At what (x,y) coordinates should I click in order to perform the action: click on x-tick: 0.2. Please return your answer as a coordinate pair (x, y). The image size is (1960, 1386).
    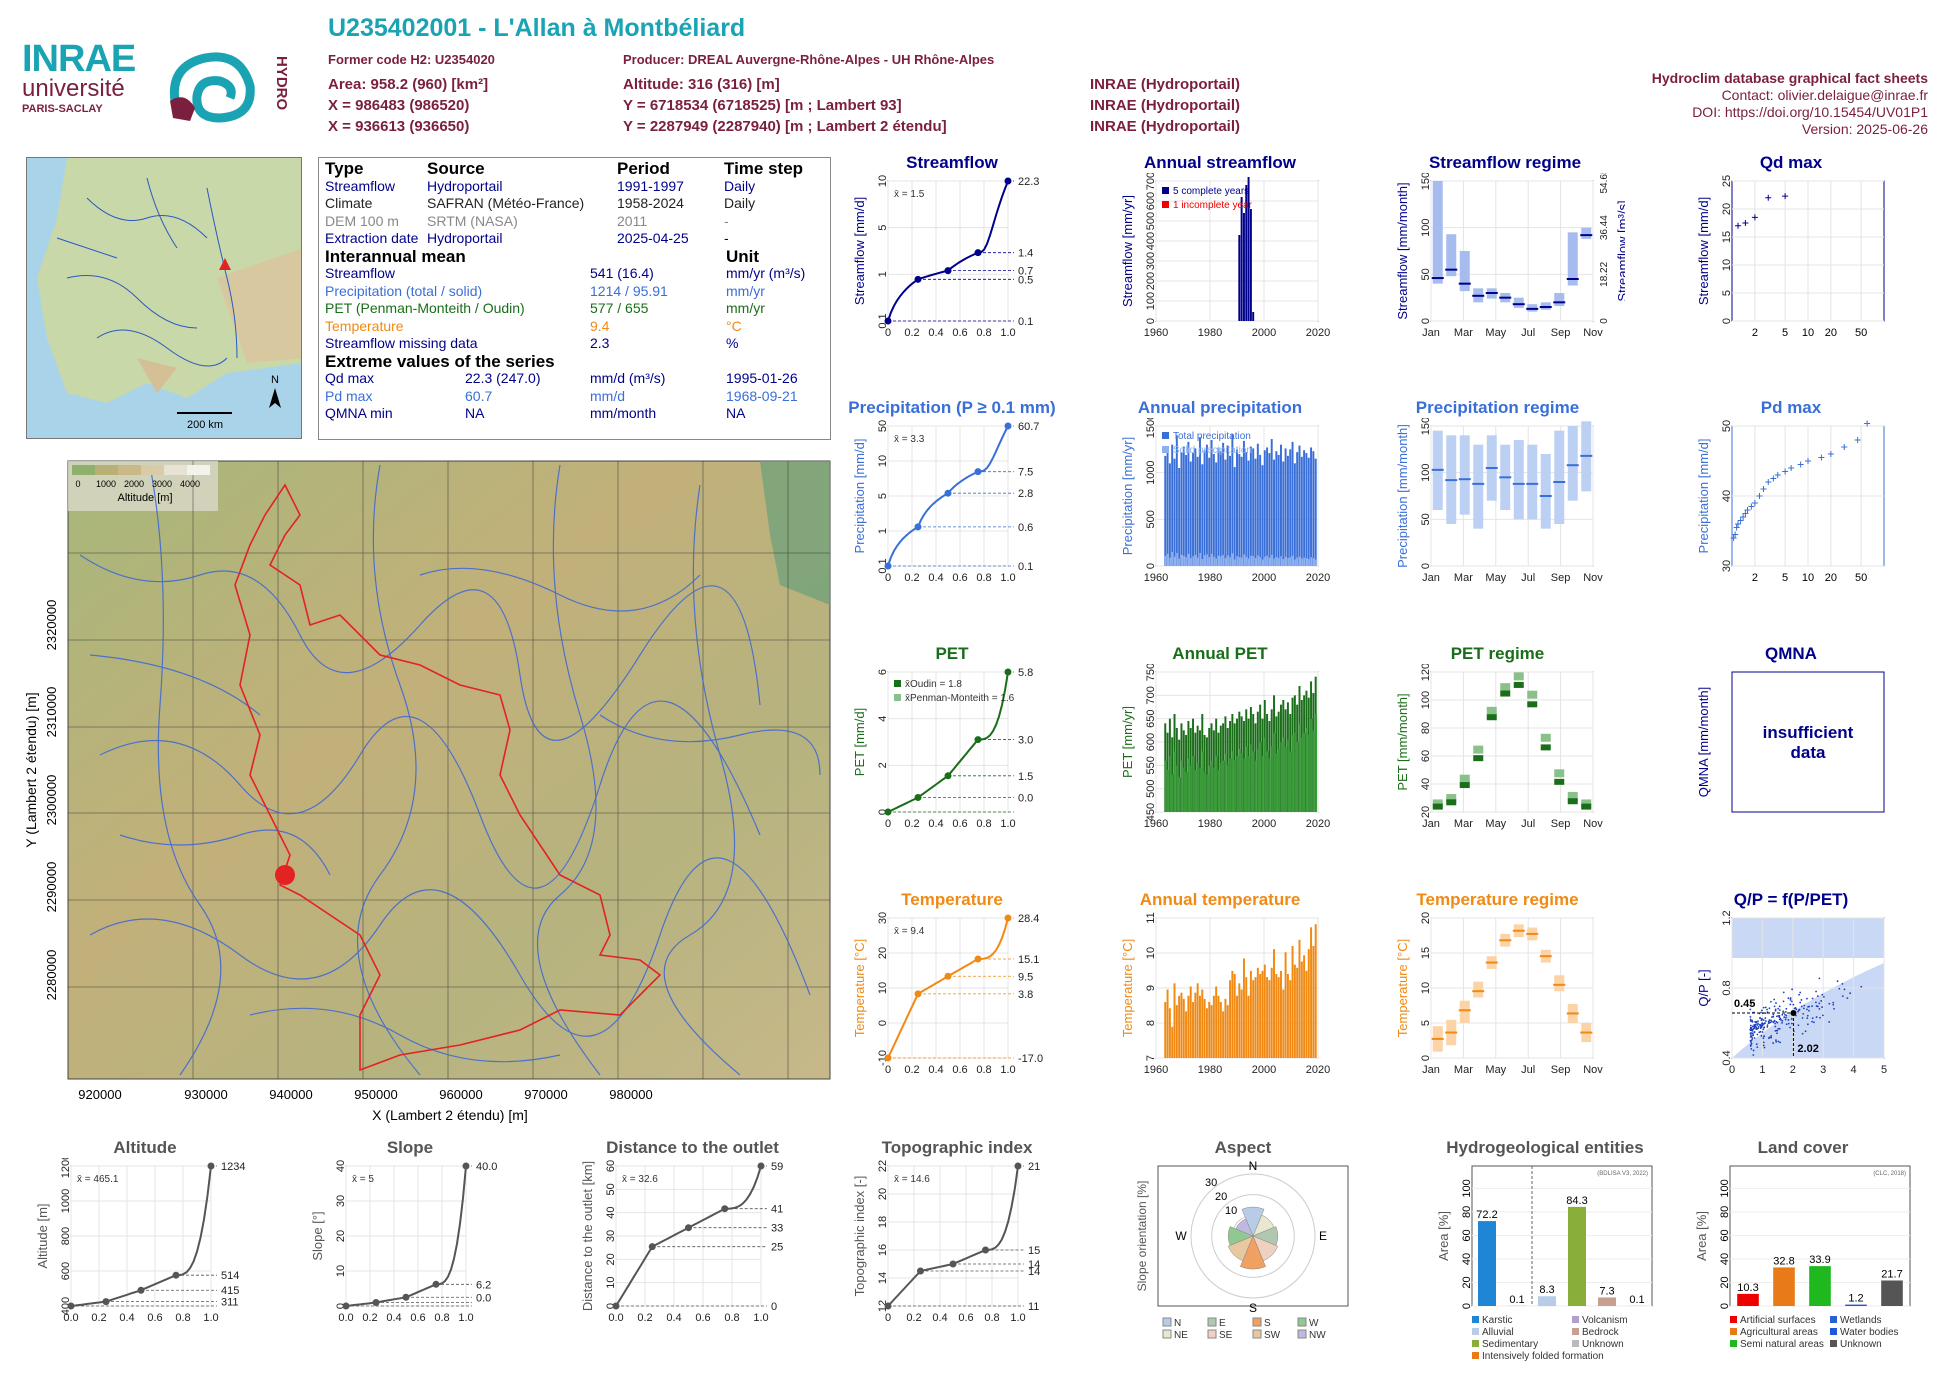
    Looking at the image, I should click on (98, 1318).